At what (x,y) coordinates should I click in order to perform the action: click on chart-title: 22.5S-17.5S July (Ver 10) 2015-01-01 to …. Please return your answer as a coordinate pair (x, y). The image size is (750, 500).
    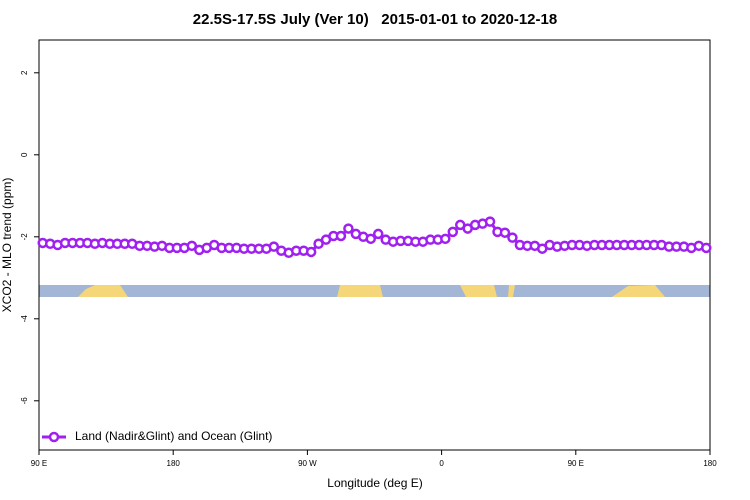
    Looking at the image, I should click on (375, 19).